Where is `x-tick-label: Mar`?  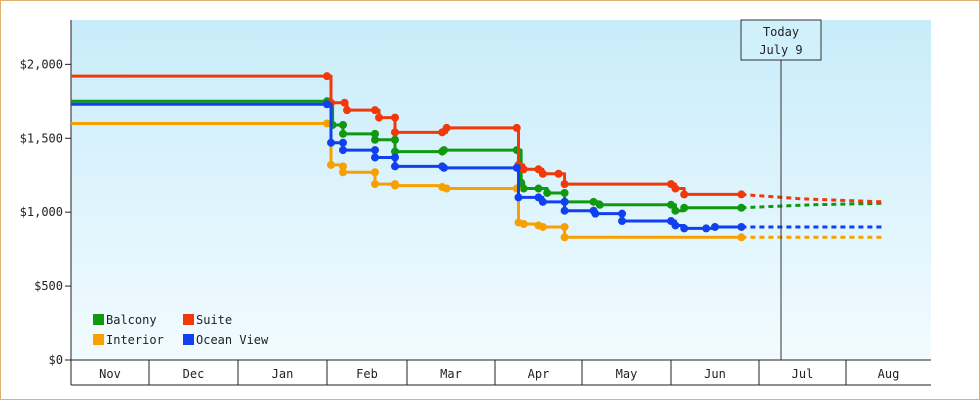 x-tick-label: Mar is located at coordinates (451, 374).